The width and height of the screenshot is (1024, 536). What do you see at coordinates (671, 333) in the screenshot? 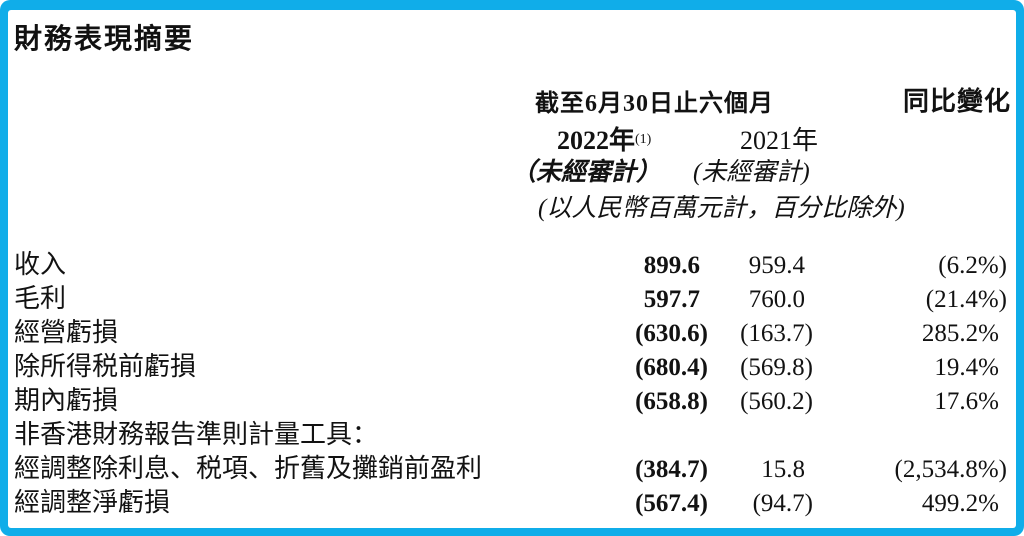
I see `value-2022: (630.6)` at bounding box center [671, 333].